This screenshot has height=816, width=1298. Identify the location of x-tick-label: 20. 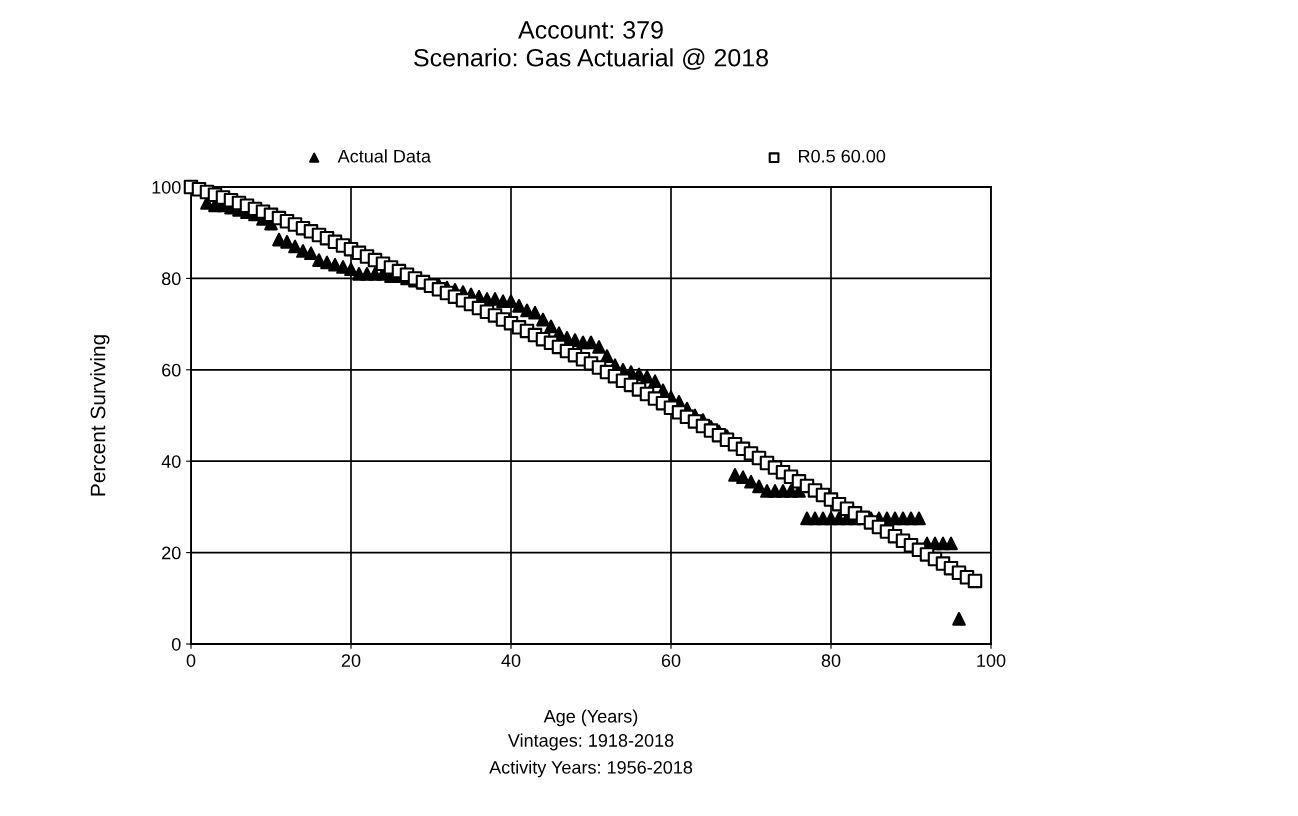
(351, 660).